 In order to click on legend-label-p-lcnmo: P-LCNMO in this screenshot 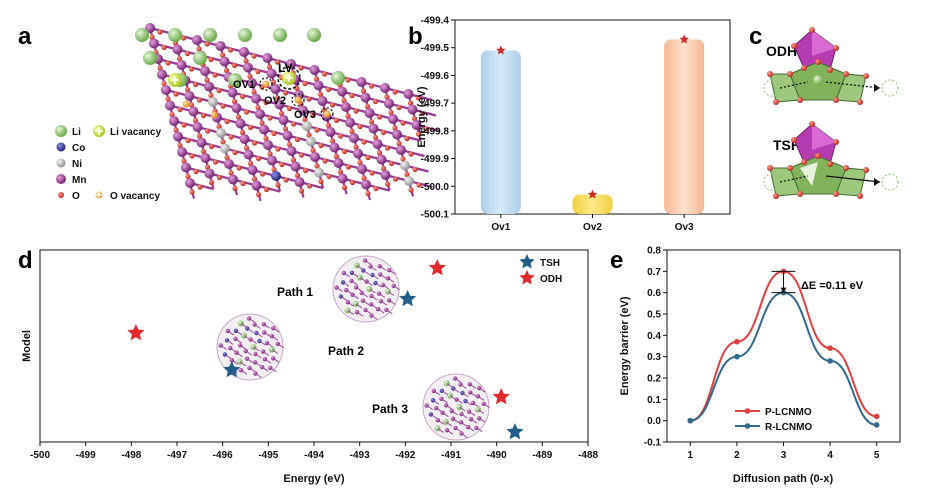, I will do `click(788, 412)`.